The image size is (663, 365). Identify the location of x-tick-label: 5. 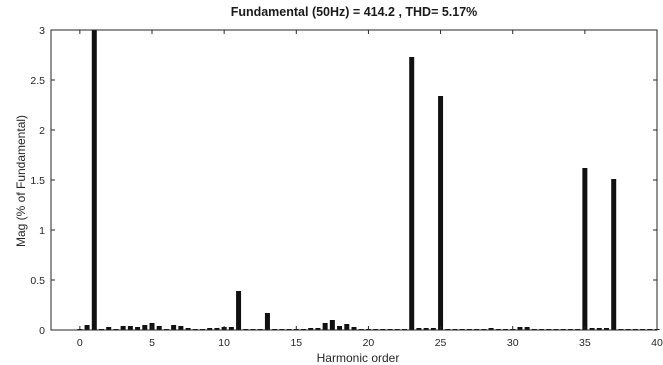
(152, 343).